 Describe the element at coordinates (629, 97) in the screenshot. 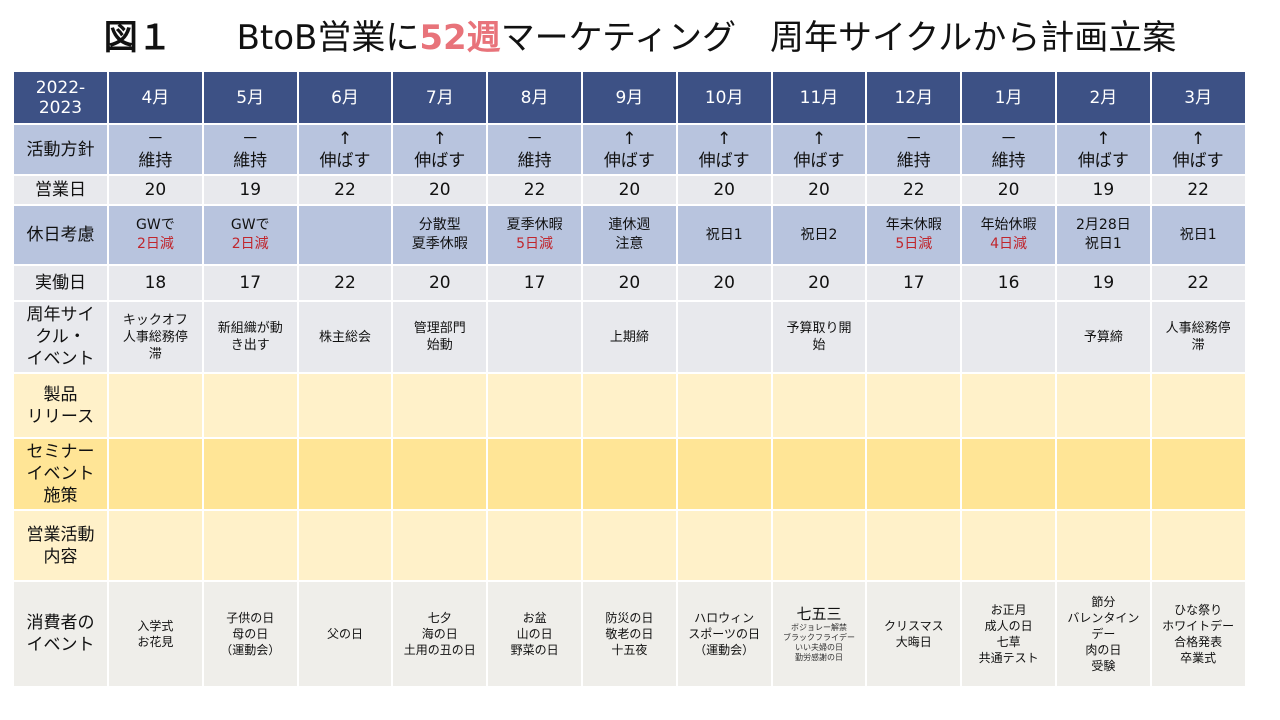

I see `month-header: 9月` at that location.